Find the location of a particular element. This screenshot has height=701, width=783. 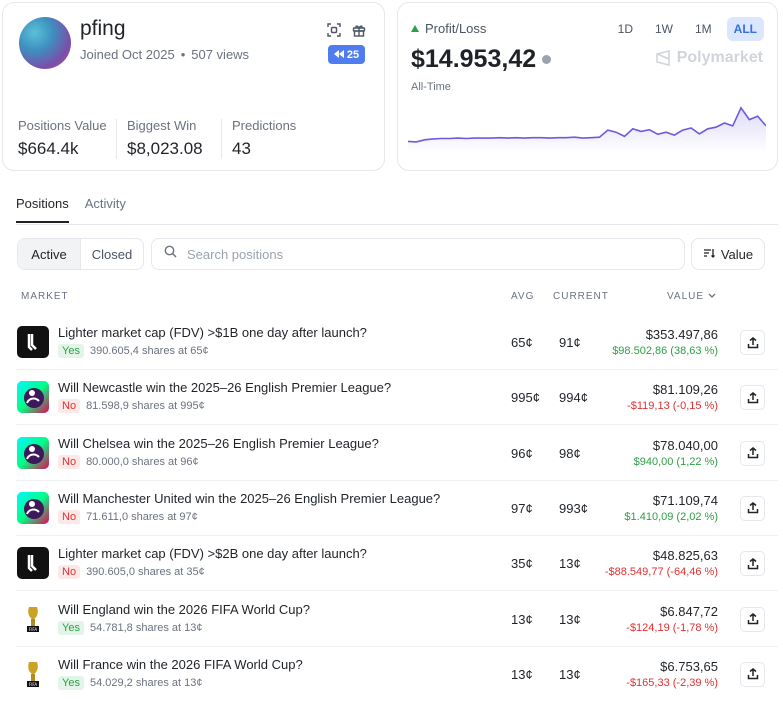

tab-bar: Positions Activity is located at coordinates (71, 209).